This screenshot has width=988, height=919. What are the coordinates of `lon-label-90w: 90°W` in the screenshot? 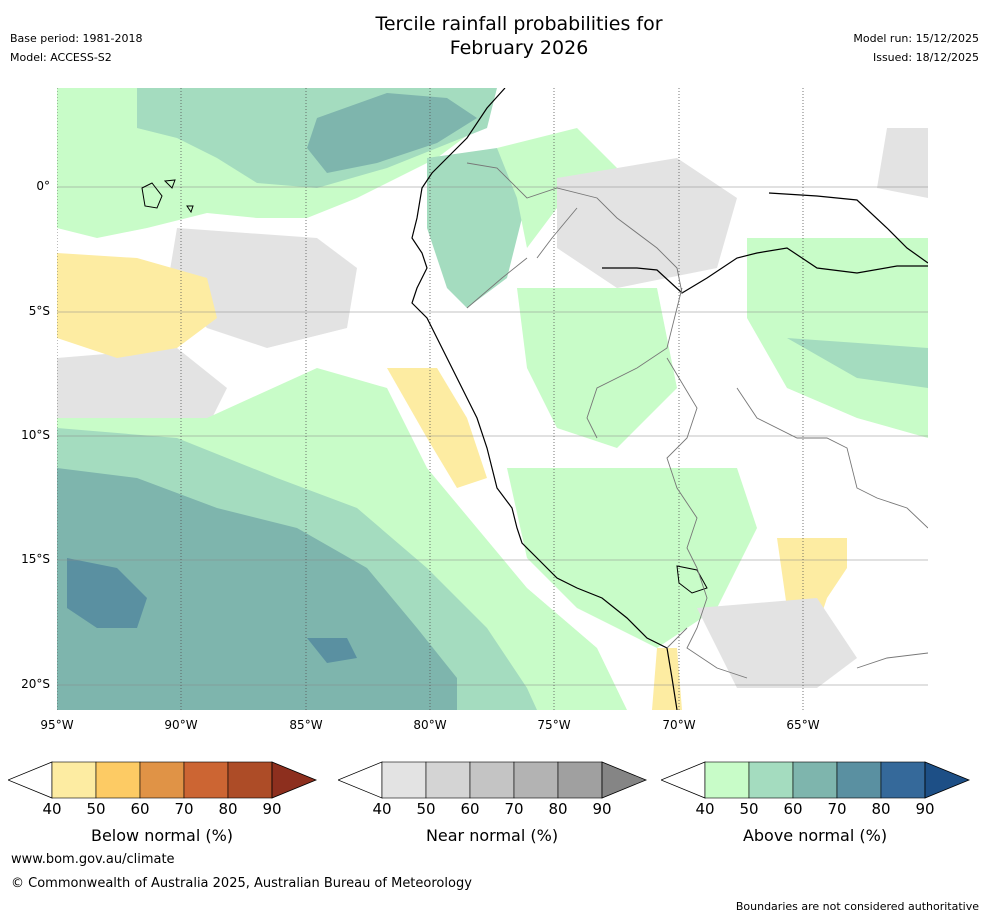 It's located at (181, 725).